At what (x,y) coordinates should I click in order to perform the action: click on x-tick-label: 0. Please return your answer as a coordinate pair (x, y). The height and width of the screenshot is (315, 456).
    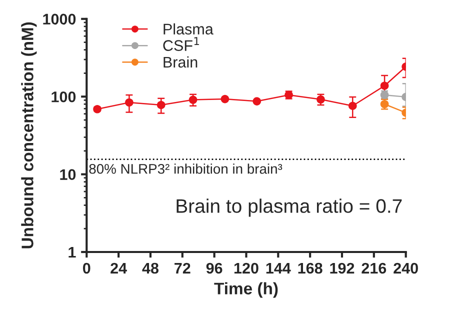
    Looking at the image, I should click on (86, 268).